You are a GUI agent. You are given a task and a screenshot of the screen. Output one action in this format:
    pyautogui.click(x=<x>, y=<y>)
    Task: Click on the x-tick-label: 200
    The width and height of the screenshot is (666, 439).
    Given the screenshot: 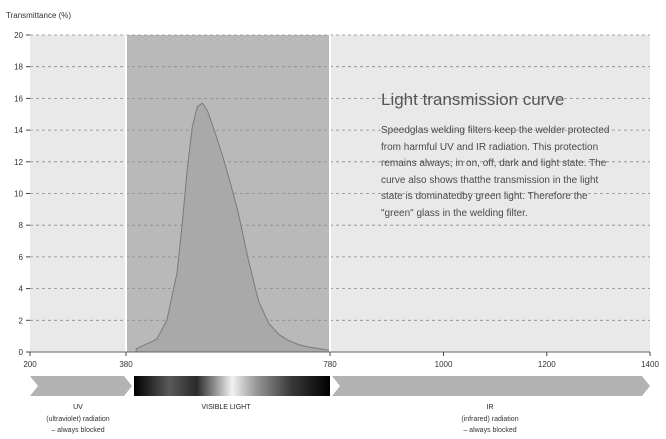 What is the action you would take?
    pyautogui.click(x=30, y=364)
    